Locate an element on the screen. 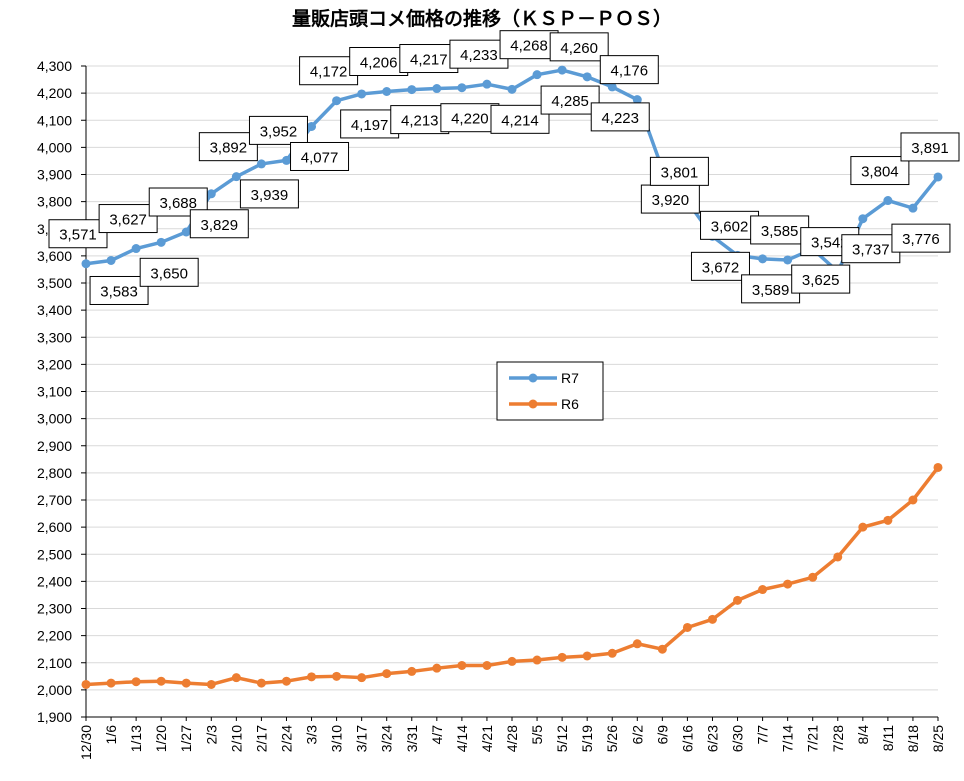  y-tick-label: 2,700 is located at coordinates (54, 500).